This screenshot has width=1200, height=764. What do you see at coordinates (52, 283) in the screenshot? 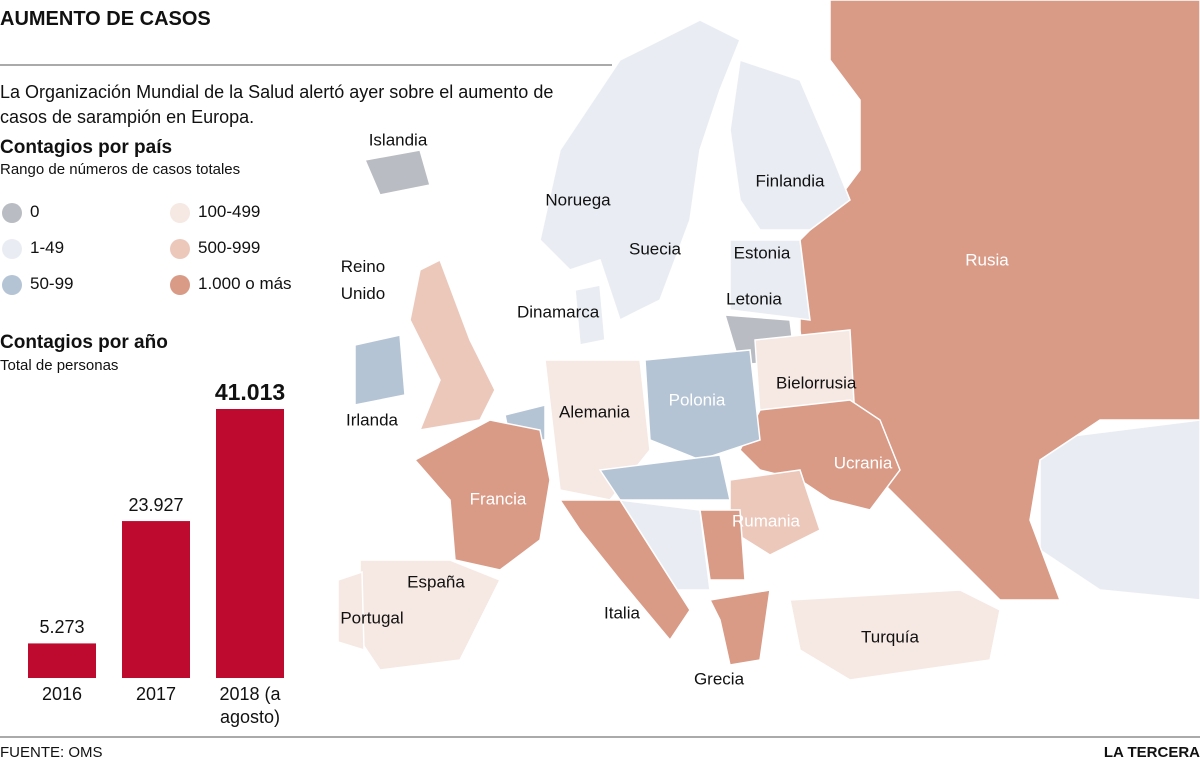
I see `legend-label: 50-99` at bounding box center [52, 283].